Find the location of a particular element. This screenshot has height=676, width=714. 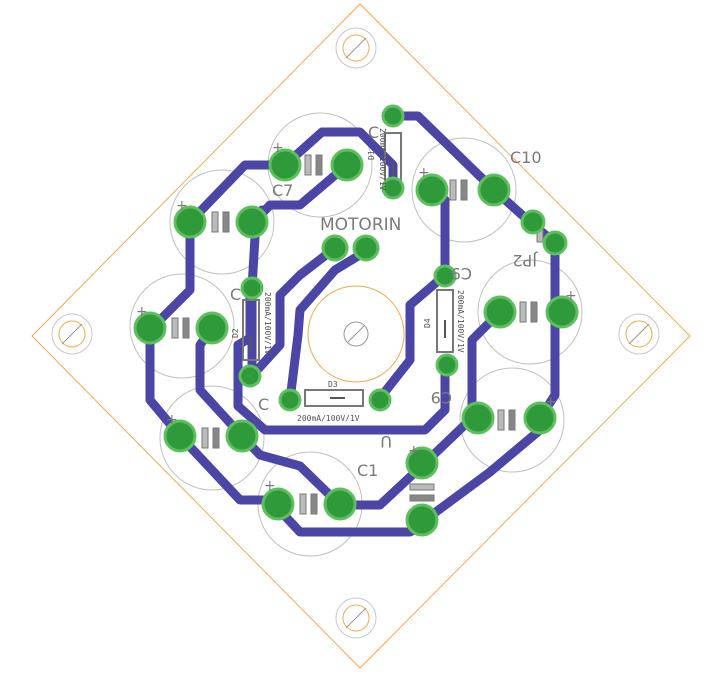

diode-bodies is located at coordinates (348, 269).